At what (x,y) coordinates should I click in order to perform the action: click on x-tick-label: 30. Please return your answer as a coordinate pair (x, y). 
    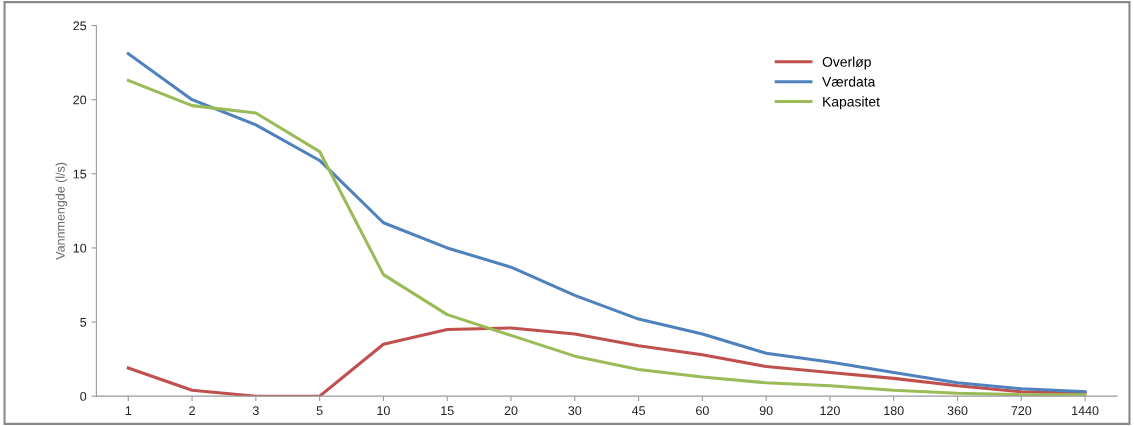
    Looking at the image, I should click on (575, 411).